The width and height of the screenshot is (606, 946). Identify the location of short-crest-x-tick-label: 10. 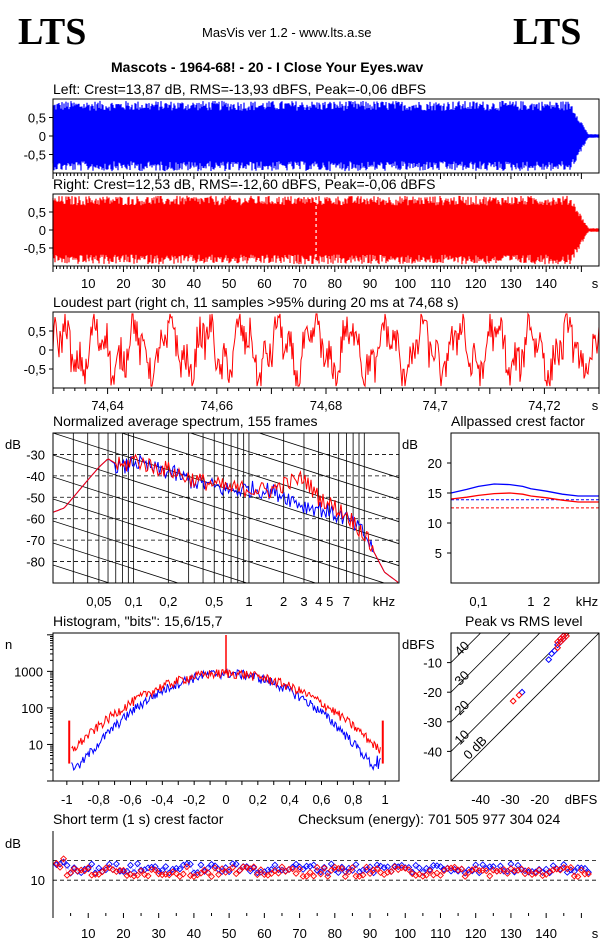
(88, 933).